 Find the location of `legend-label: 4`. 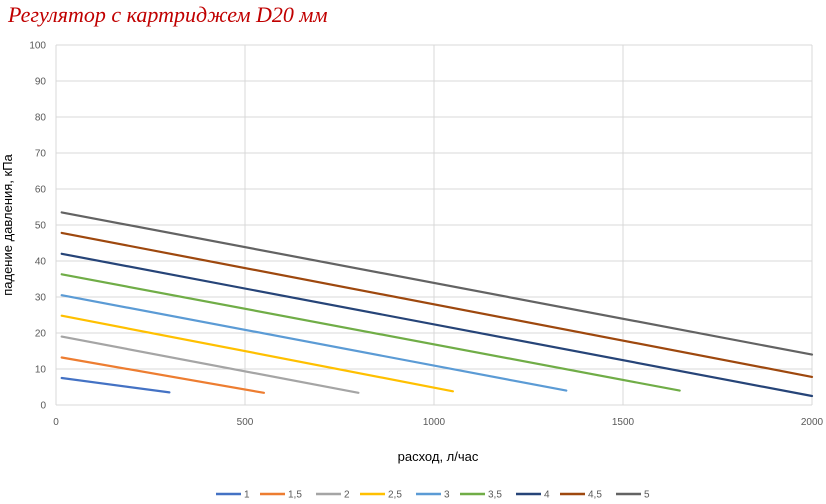

legend-label: 4 is located at coordinates (547, 495).